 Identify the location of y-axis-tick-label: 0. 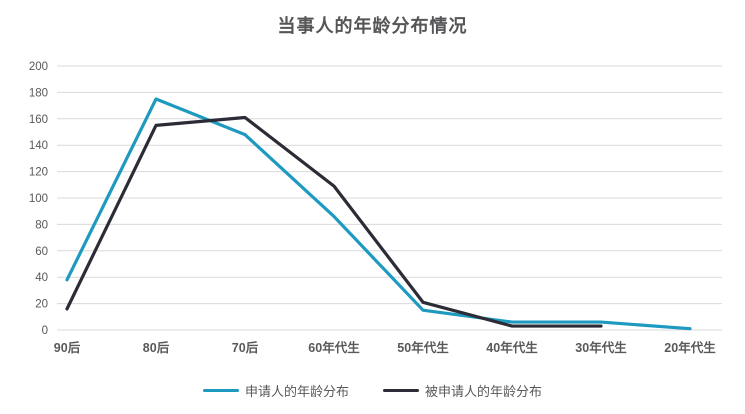
(45, 331).